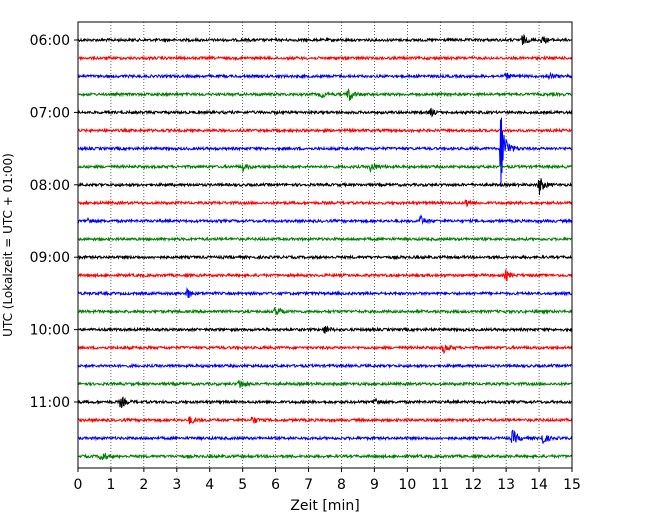 Image resolution: width=650 pixels, height=520 pixels. I want to click on x-tick-label-9: 9, so click(374, 485).